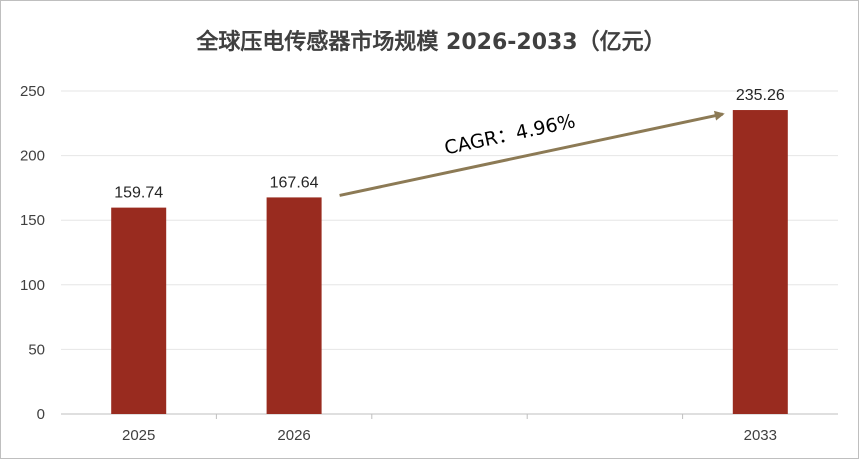  I want to click on cagr-annotation: CAGR：4.96%, so click(532, 153).